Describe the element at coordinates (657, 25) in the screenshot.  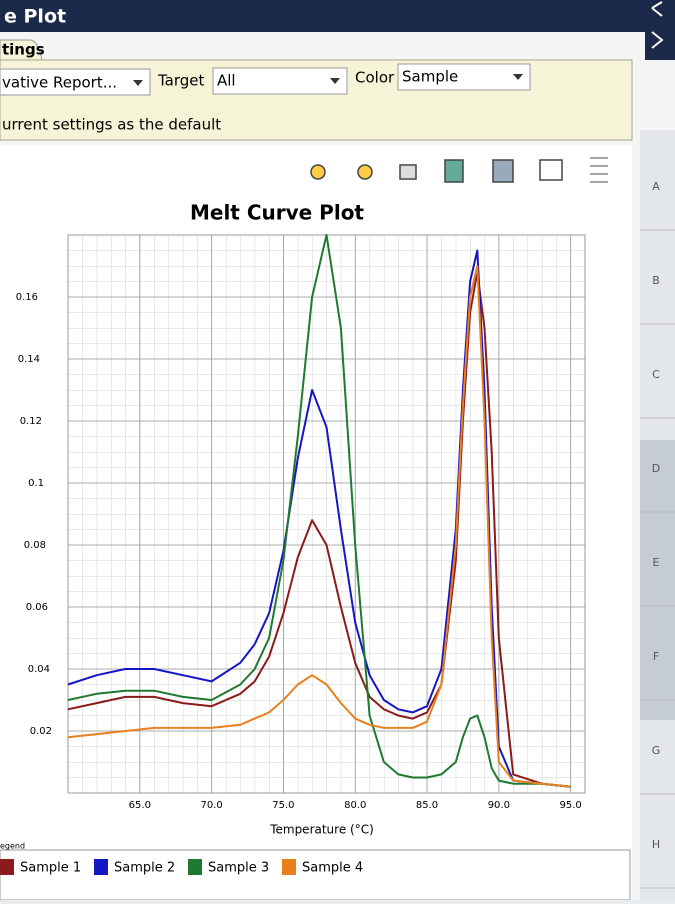
I see `nav-arrows` at that location.